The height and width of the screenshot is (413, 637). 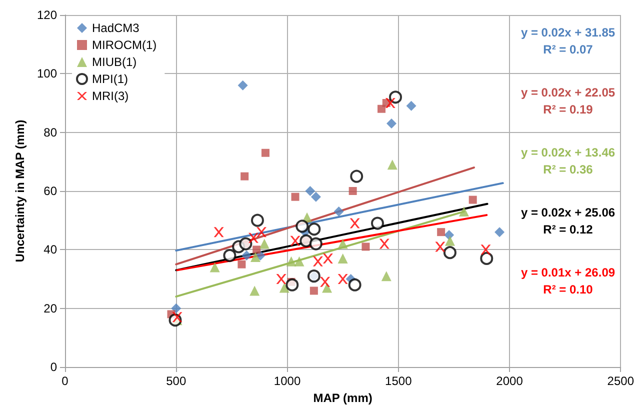 What do you see at coordinates (568, 101) in the screenshot?
I see `annotation: y = 0.02x + 22.05 R² = 0.19` at bounding box center [568, 101].